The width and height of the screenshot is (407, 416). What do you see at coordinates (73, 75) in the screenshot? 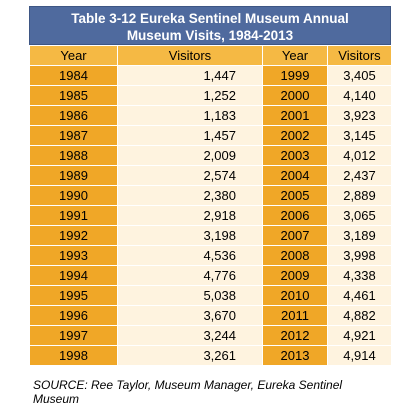
I see `year-cell: 1984` at bounding box center [73, 75].